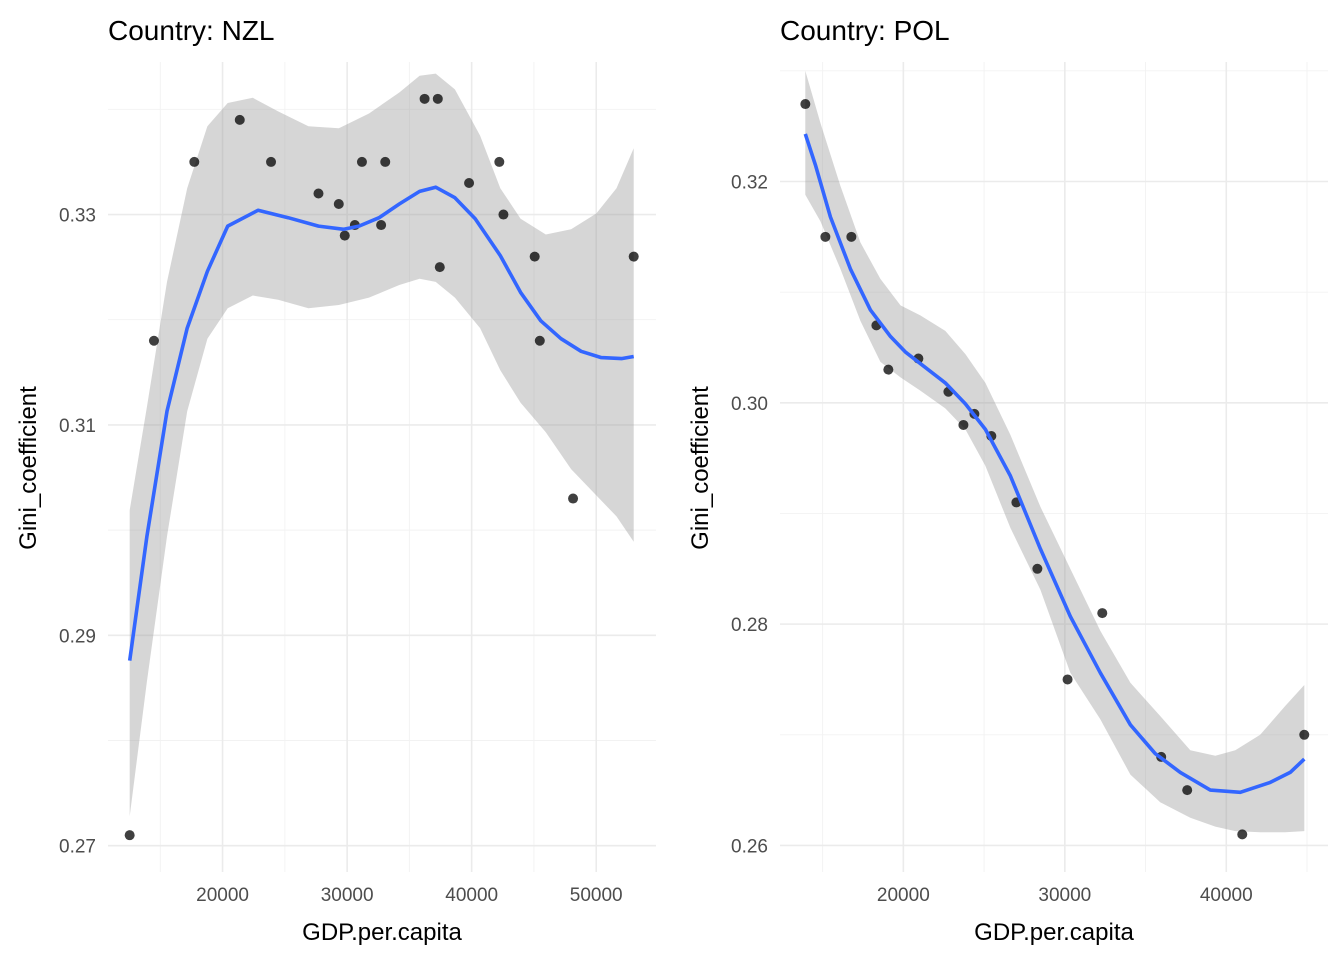 This screenshot has height=960, width=1344. I want to click on y-tick-label: 0.32, so click(749, 183).